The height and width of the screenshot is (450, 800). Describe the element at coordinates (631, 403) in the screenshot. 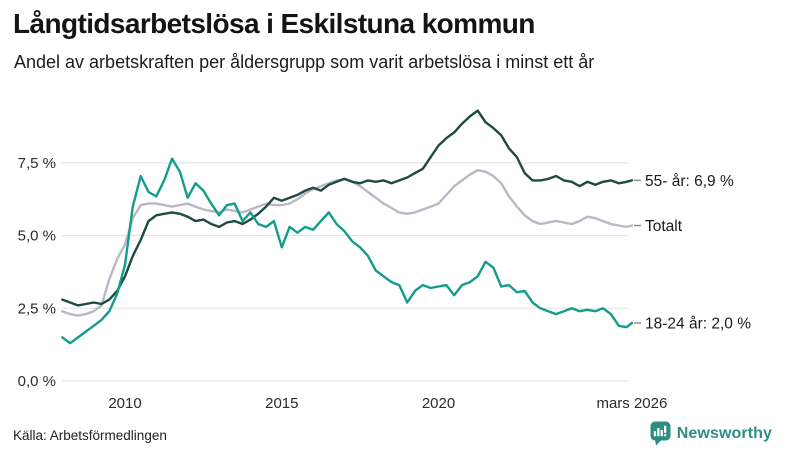

I see `x-tick-label: mars 2026` at that location.